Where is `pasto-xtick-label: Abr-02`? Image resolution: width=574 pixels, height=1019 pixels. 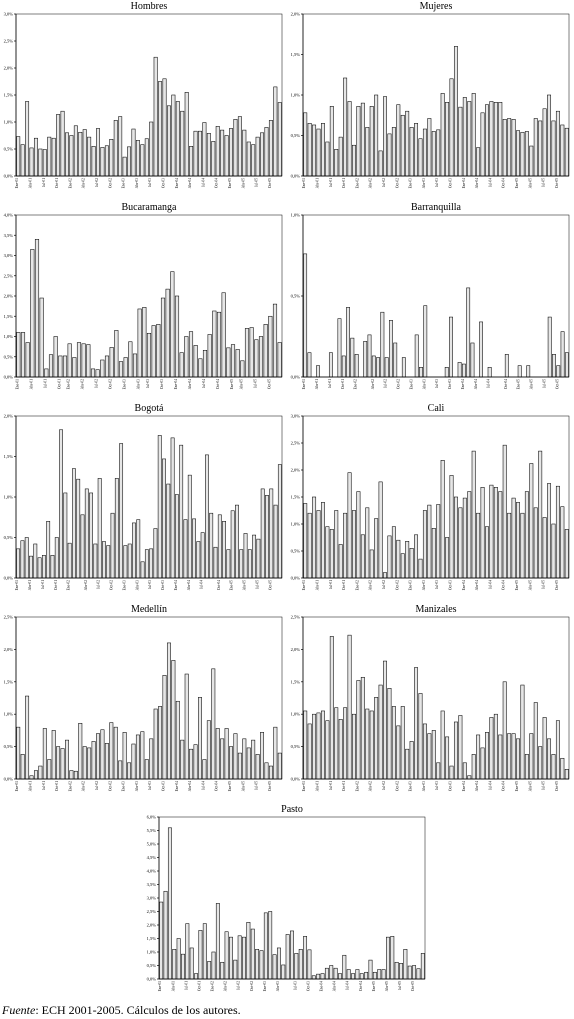 pasto-xtick-label: Abr-02 is located at coordinates (226, 986).